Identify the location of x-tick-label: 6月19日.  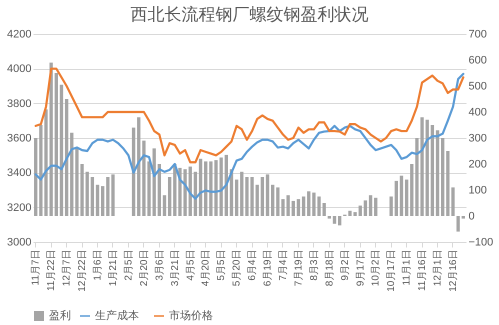
(268, 268).